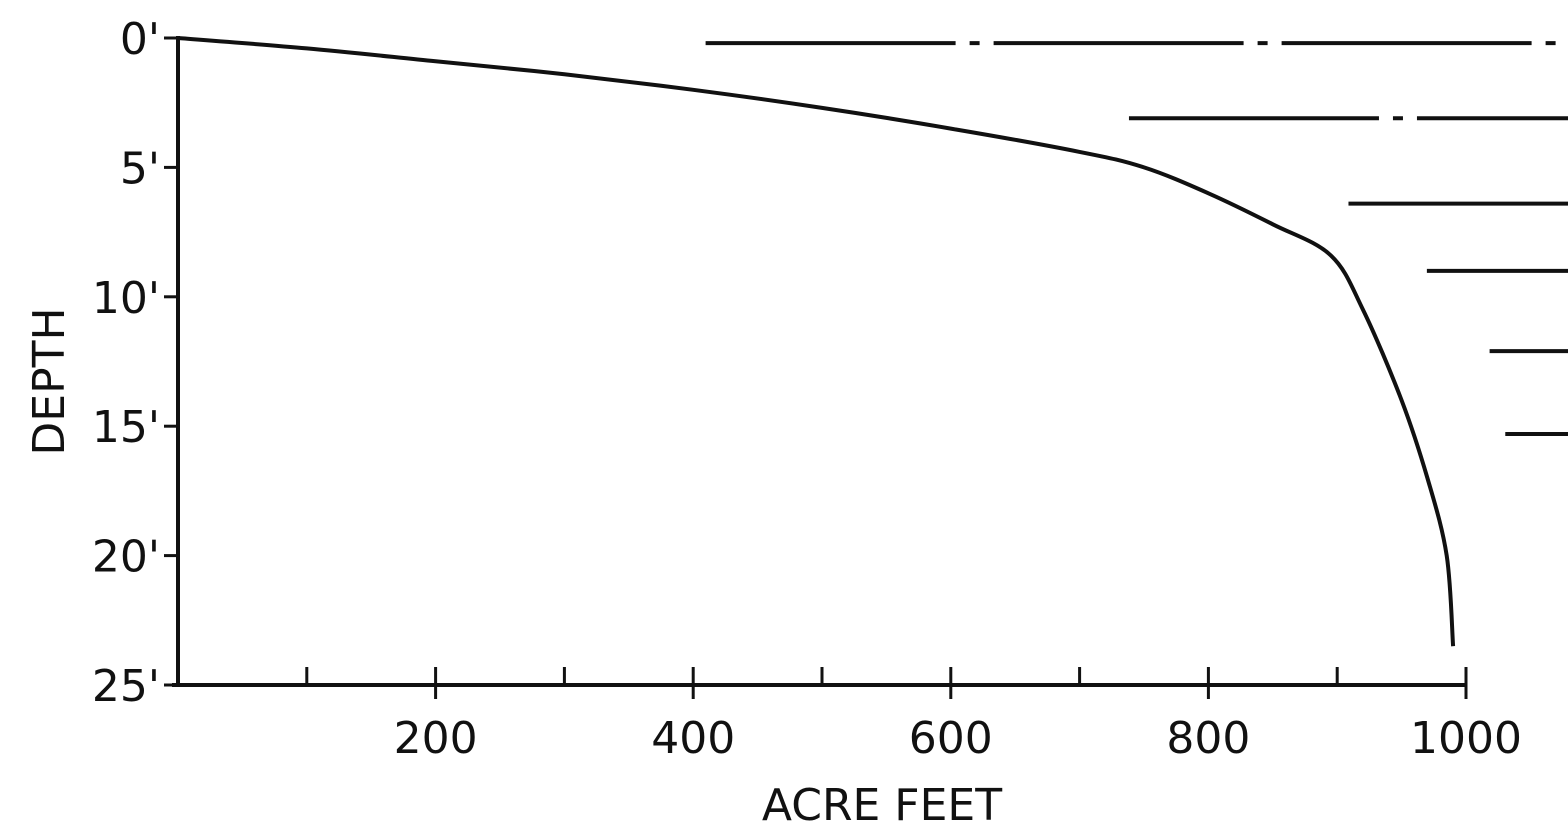 This screenshot has height=839, width=1568. I want to click on y-tick-label: 5', so click(140, 168).